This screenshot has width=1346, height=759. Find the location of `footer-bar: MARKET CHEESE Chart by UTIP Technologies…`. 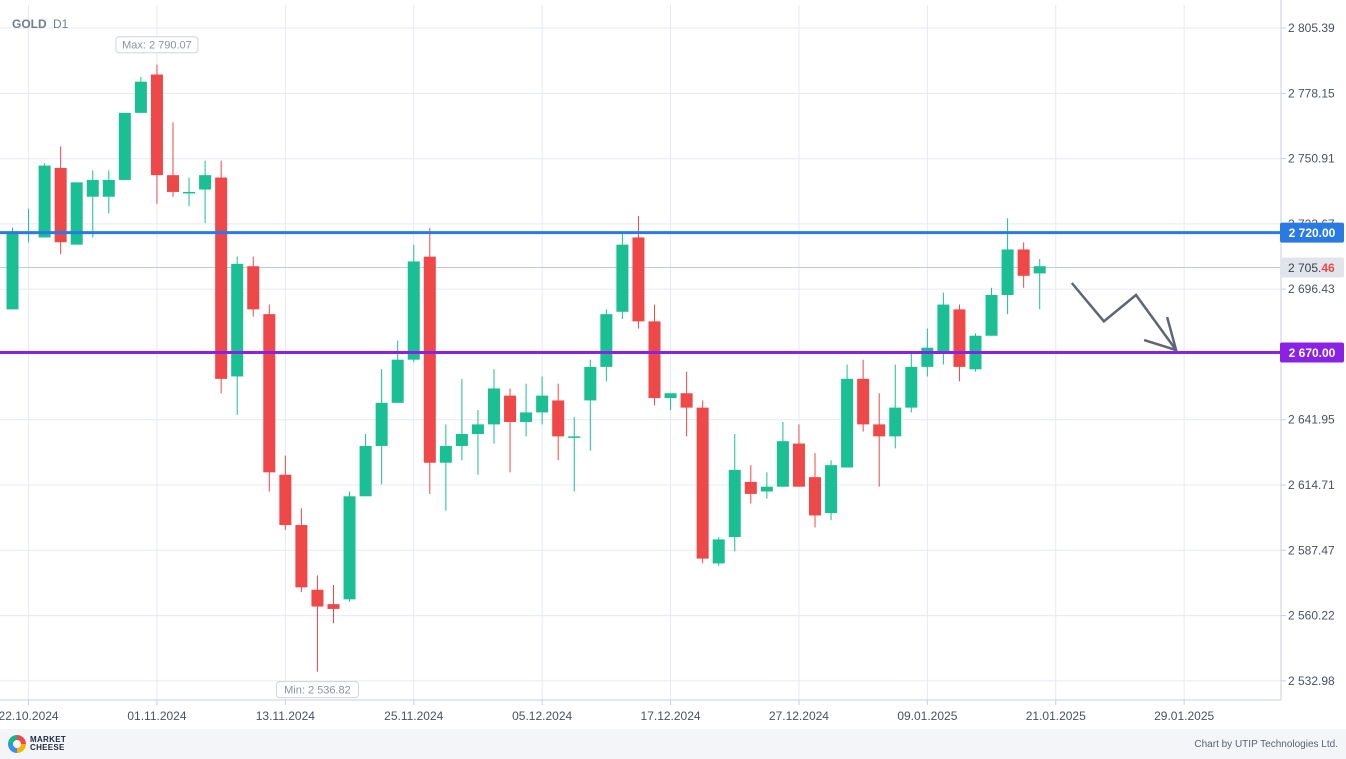

footer-bar: MARKET CHEESE Chart by UTIP Technologies… is located at coordinates (673, 744).